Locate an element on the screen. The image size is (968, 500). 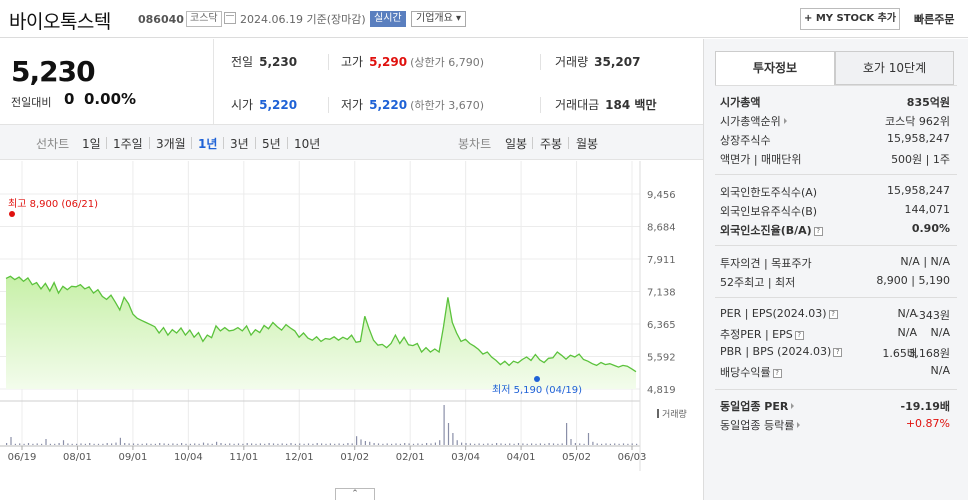
change-percent: 0.00% is located at coordinates (110, 99).